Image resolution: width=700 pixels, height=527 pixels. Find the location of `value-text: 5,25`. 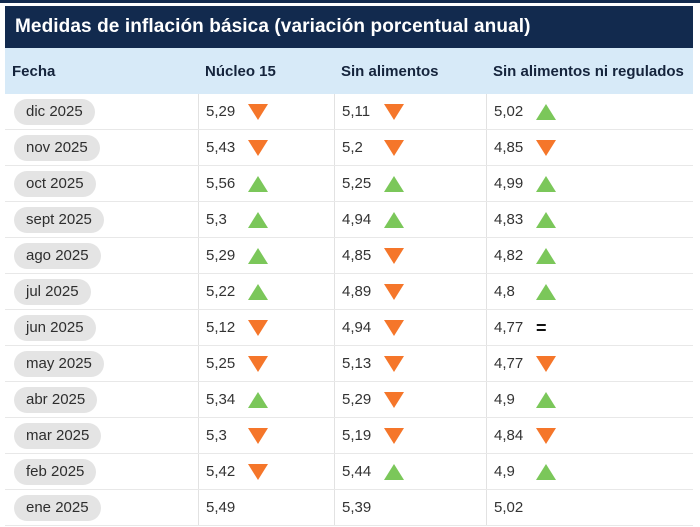

value-text: 5,25 is located at coordinates (357, 183).